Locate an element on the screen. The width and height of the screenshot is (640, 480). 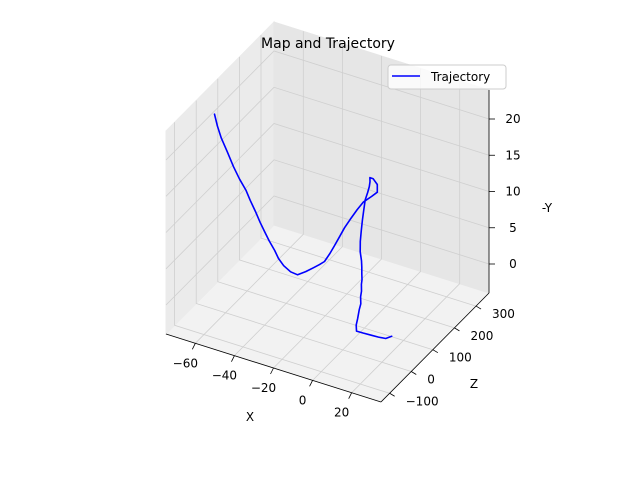
x-tick-label: −60 is located at coordinates (185, 363).